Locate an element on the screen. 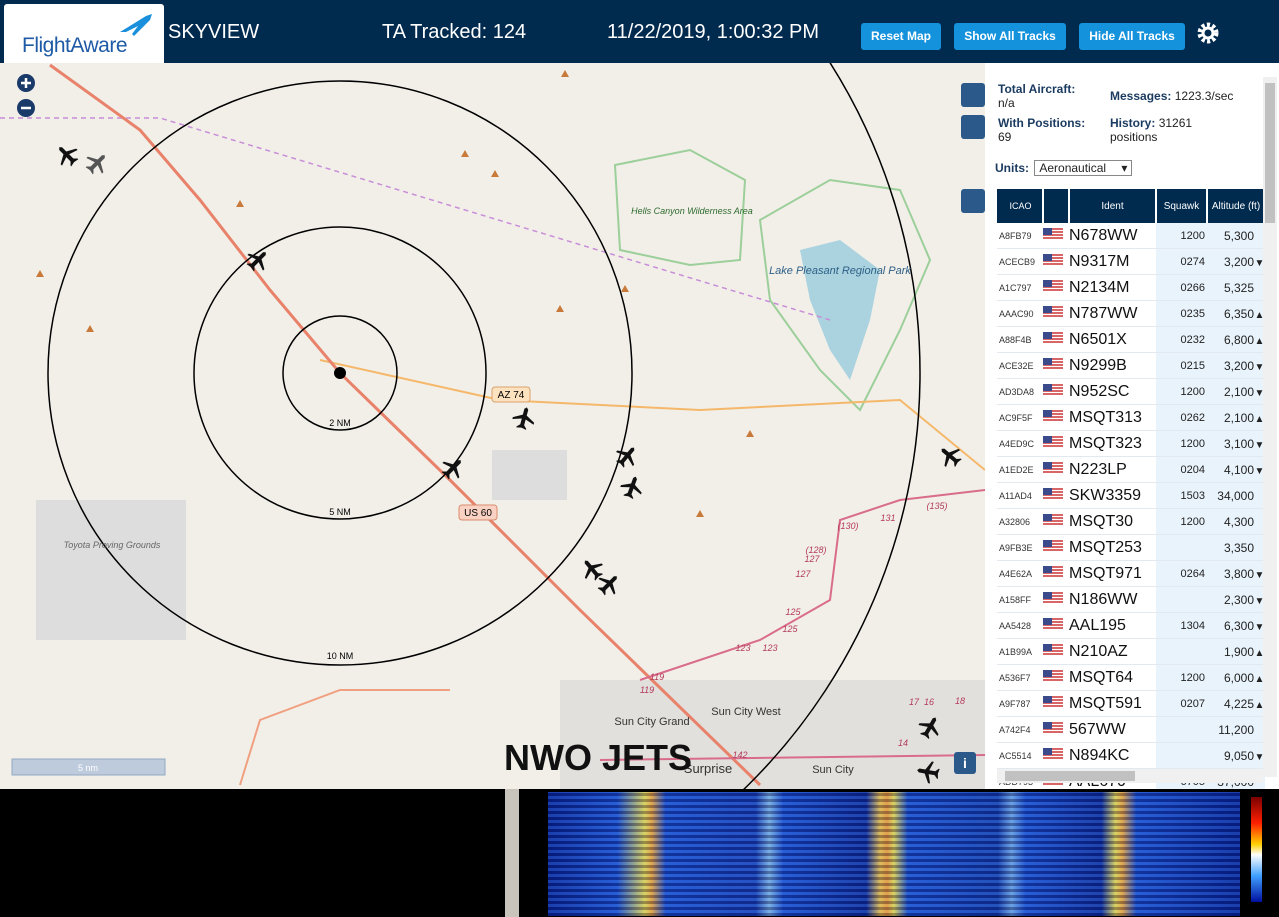 Image resolution: width=1279 pixels, height=917 pixels. aircraft-row: A8FB79 N678WW 1200 5,300 is located at coordinates (1131, 236).